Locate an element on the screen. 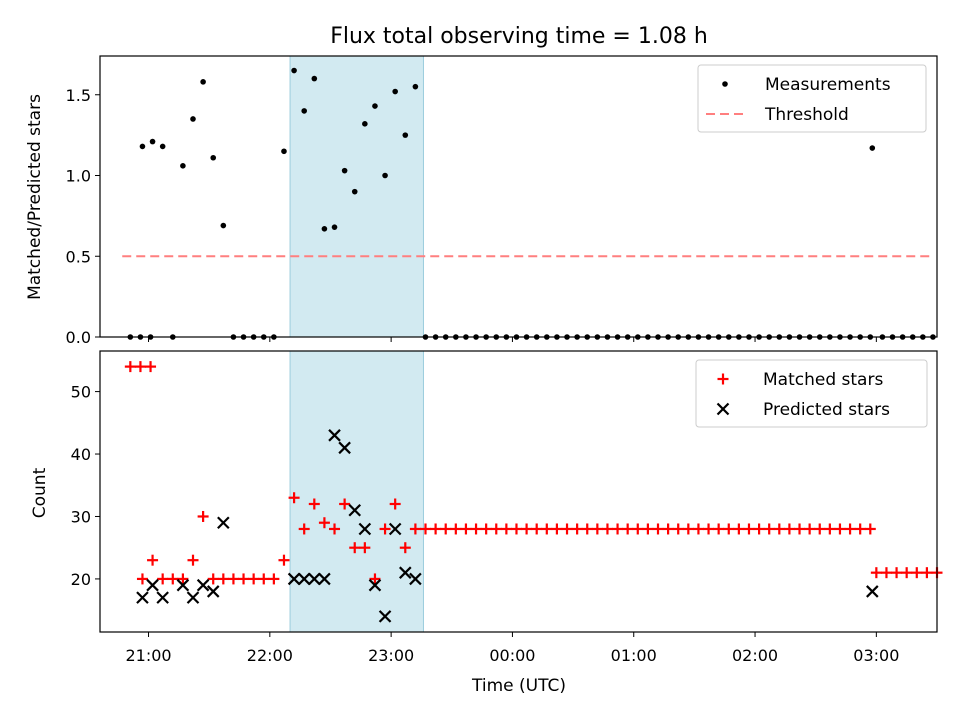 The width and height of the screenshot is (960, 720). legend-label: Measurements is located at coordinates (828, 85).